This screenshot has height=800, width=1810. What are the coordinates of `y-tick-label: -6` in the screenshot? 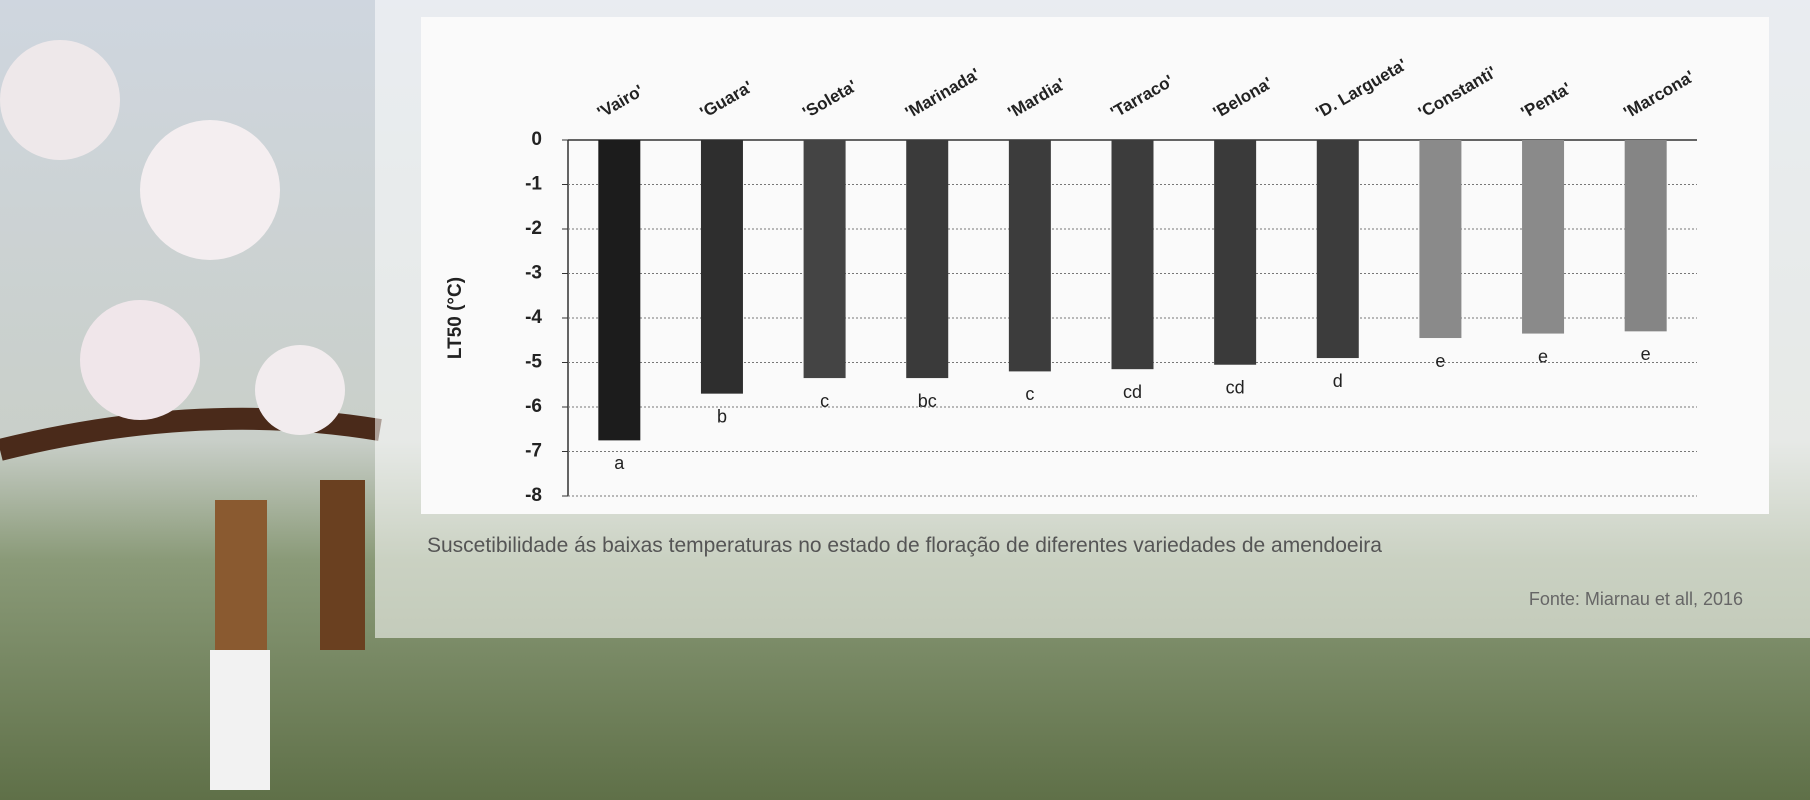 It's located at (533, 406).